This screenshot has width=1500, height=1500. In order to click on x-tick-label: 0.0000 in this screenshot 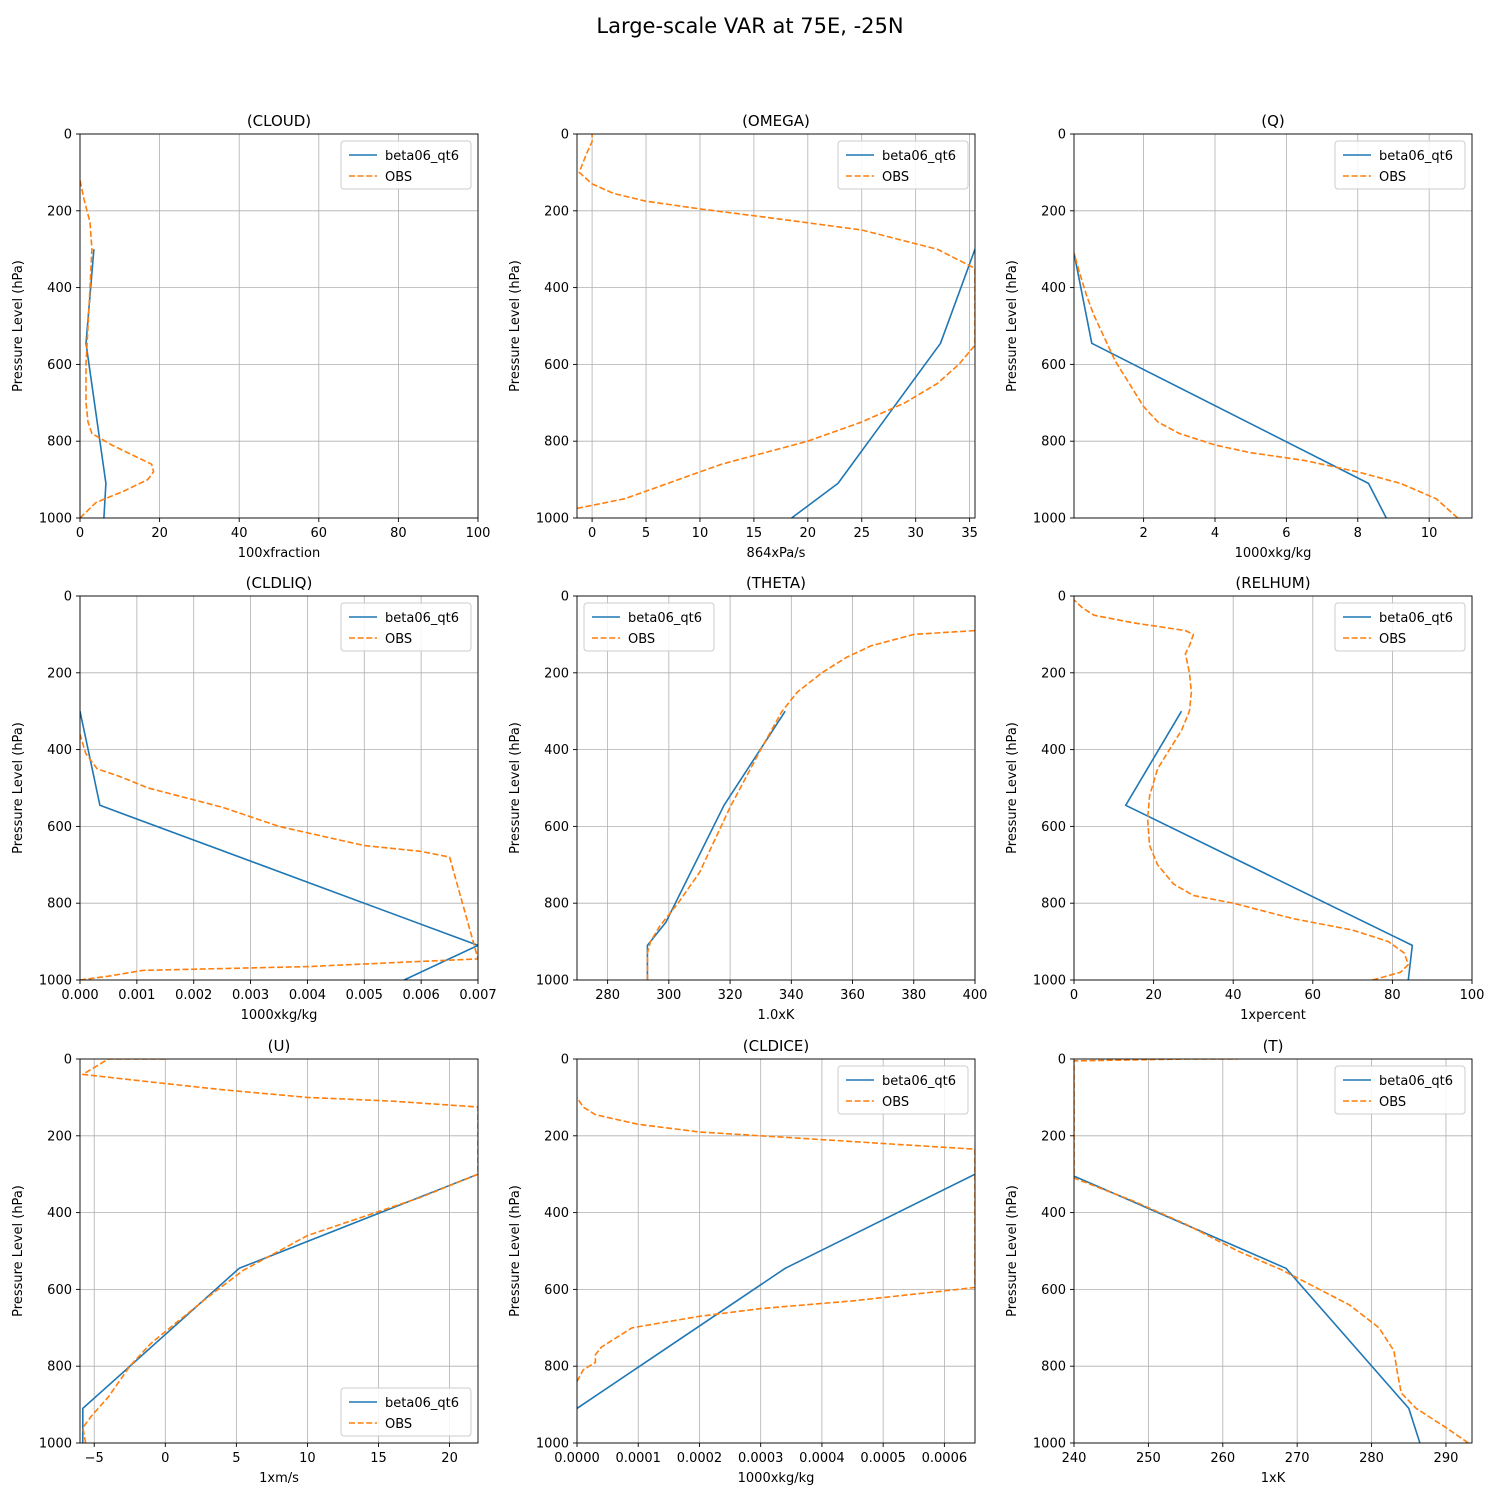, I will do `click(577, 1458)`.